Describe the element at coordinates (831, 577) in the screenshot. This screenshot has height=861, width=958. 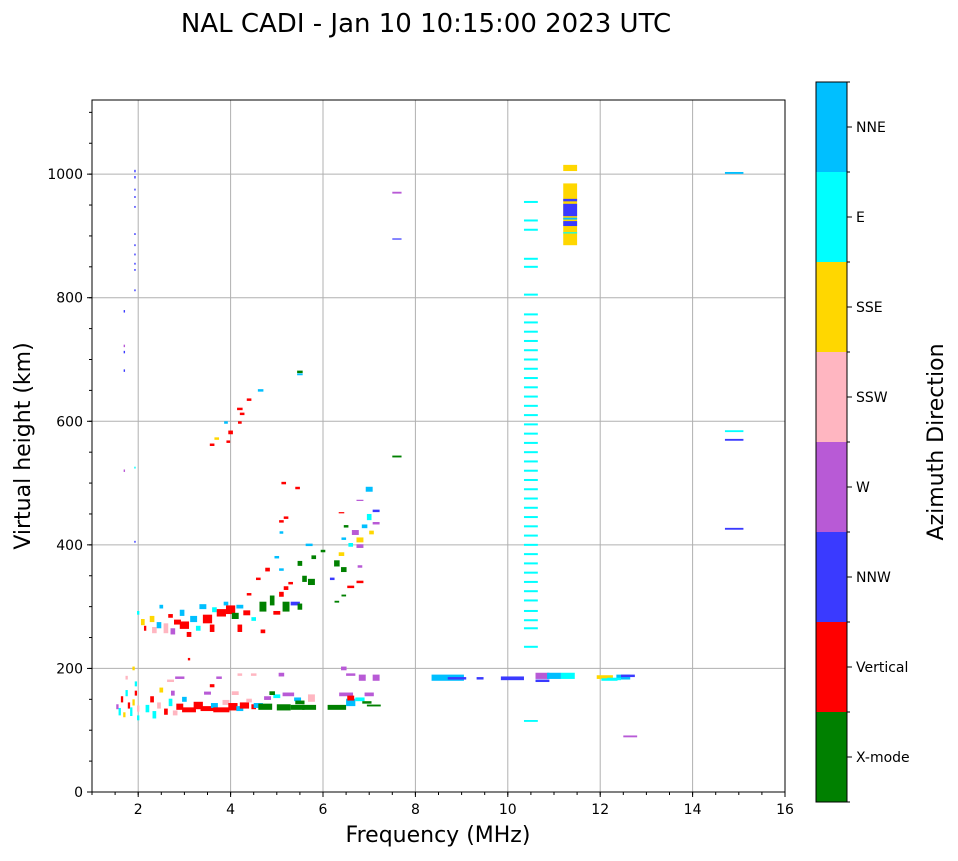
I see `colorbar-segment-nnw` at that location.